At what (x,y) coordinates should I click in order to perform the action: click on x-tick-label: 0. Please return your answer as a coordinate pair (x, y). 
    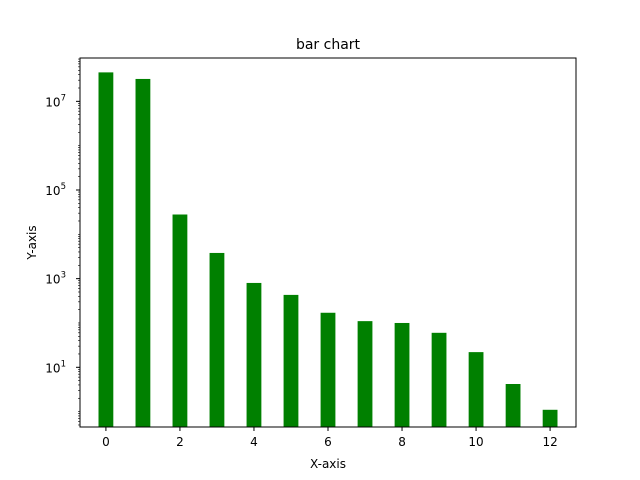
    Looking at the image, I should click on (106, 442).